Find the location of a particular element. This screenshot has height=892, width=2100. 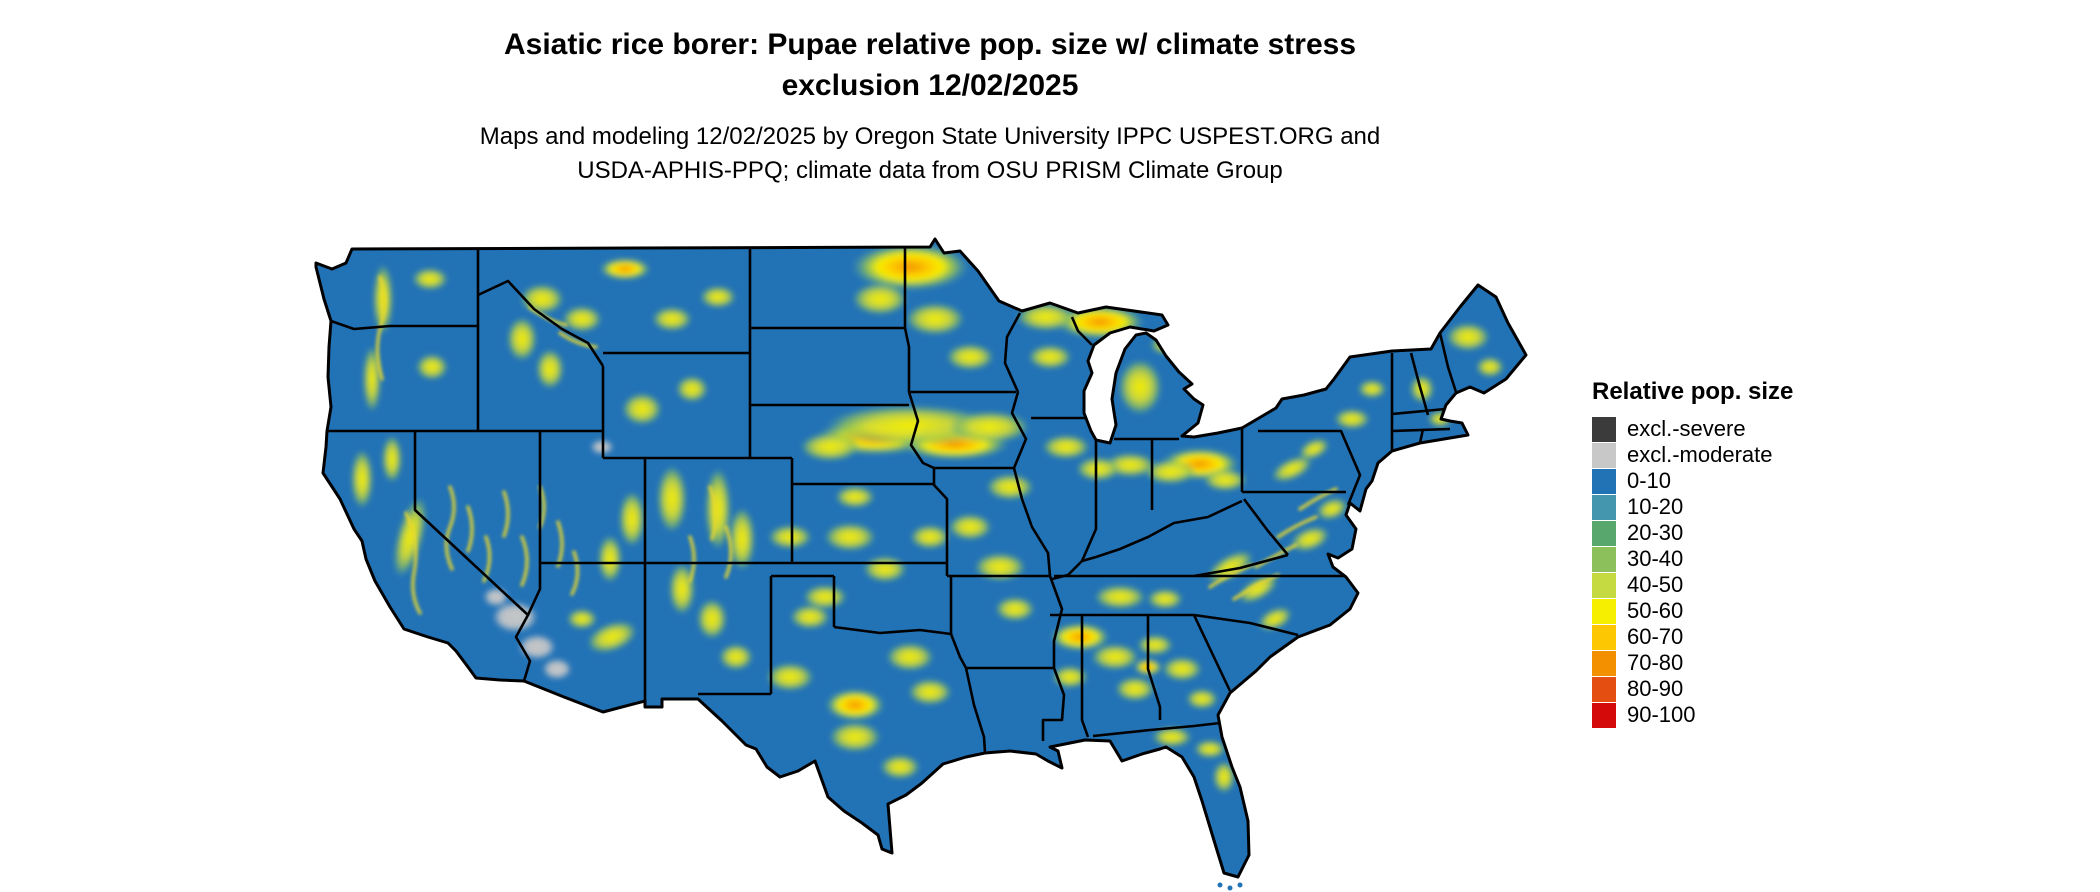

legend-item: 30-40 is located at coordinates (1742, 559).